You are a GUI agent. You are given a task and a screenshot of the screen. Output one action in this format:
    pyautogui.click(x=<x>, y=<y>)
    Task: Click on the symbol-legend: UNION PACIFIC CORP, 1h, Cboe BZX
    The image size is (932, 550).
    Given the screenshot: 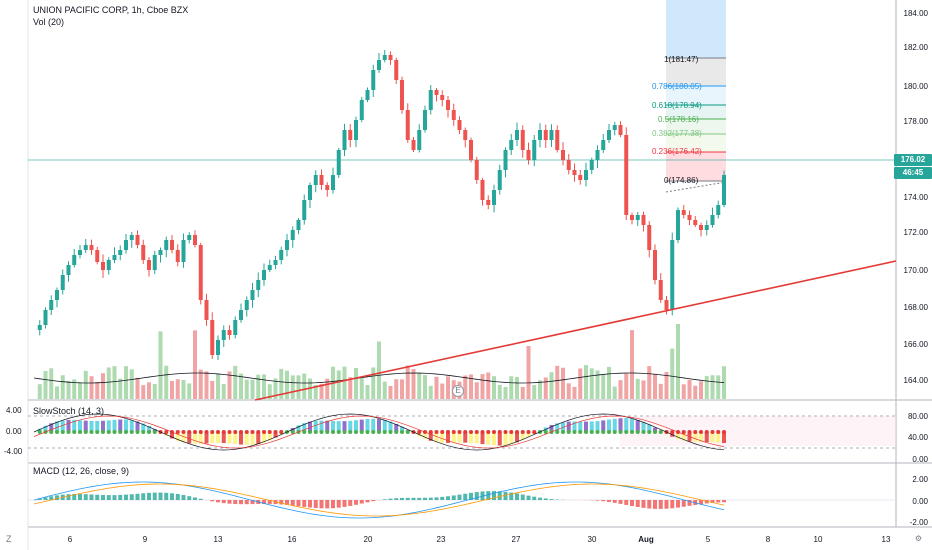 What is the action you would take?
    pyautogui.click(x=111, y=10)
    